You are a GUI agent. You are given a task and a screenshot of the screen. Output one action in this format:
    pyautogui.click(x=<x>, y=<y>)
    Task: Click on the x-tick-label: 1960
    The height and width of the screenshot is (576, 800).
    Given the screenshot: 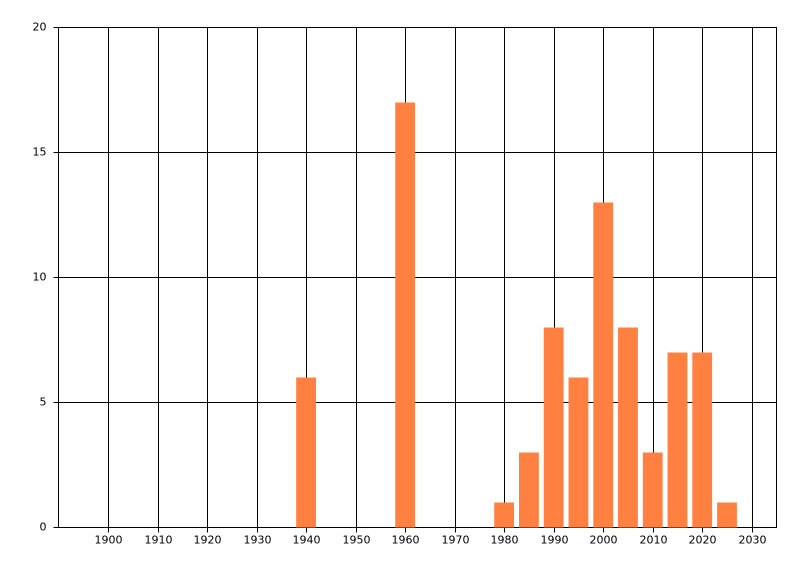 What is the action you would take?
    pyautogui.click(x=406, y=540)
    